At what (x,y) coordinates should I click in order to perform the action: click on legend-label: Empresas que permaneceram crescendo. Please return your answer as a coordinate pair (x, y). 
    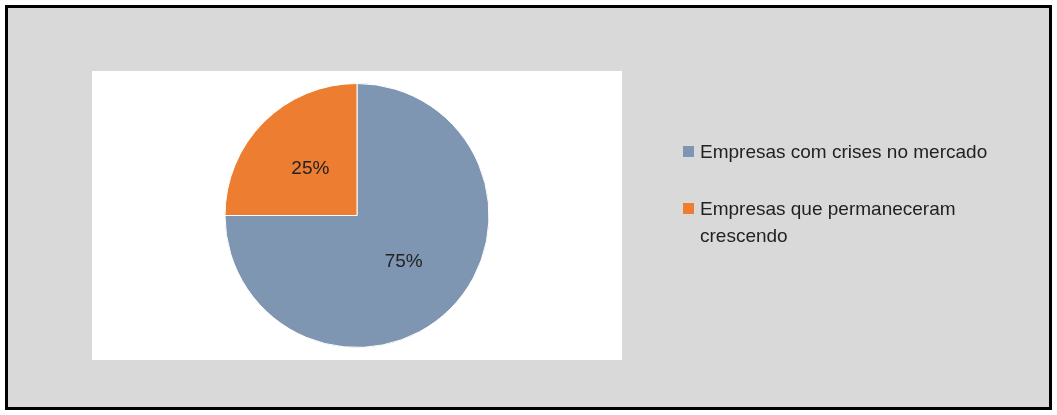
    Looking at the image, I should click on (828, 222).